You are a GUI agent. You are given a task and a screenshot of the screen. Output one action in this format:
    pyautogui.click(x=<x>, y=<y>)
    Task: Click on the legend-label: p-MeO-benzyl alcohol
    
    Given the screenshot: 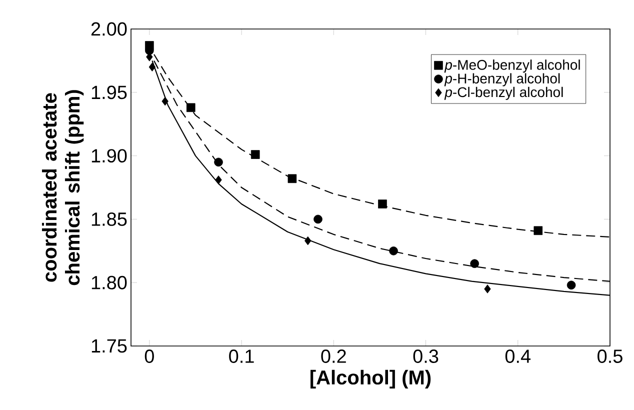 What is the action you would take?
    pyautogui.click(x=512, y=66)
    